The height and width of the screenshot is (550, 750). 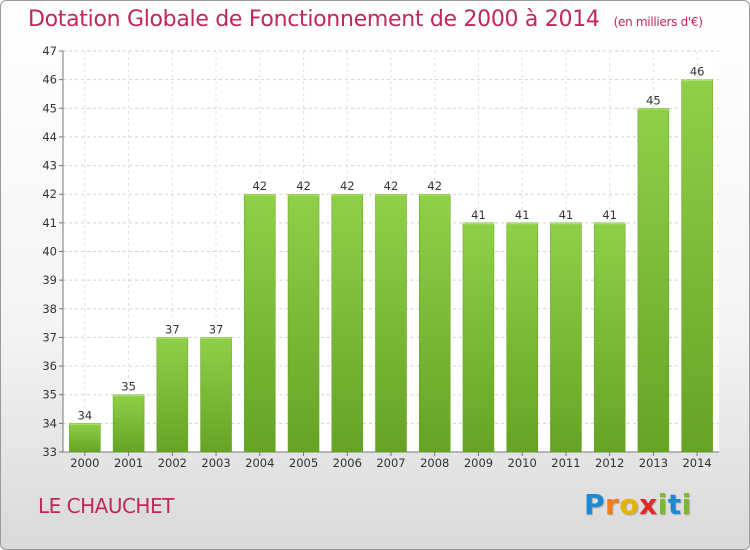 What do you see at coordinates (49, 137) in the screenshot?
I see `y-tick-label: 44` at bounding box center [49, 137].